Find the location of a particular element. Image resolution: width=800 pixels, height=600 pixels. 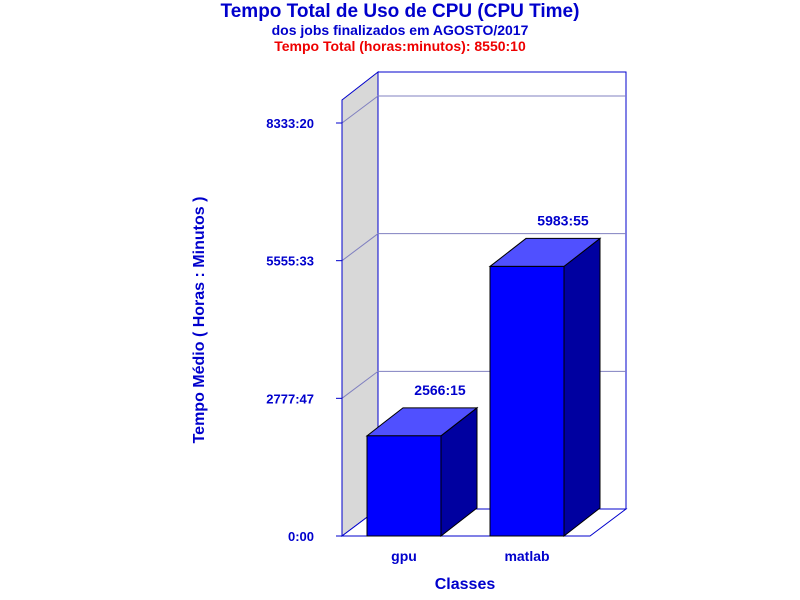

x-axis-label: Classes is located at coordinates (465, 584).